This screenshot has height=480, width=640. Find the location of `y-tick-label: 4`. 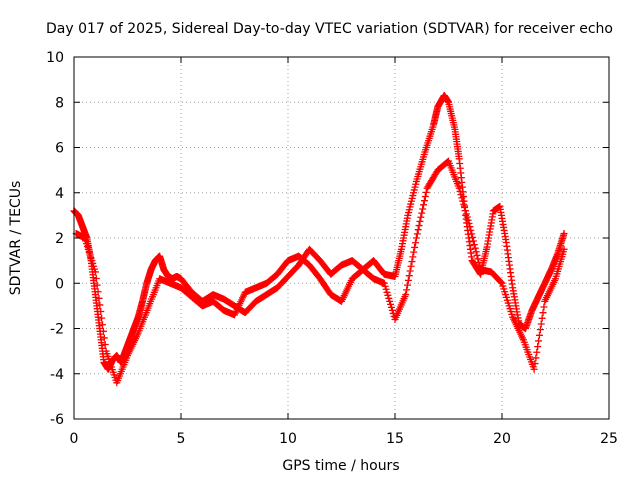

y-tick-label: 4 is located at coordinates (59, 194).